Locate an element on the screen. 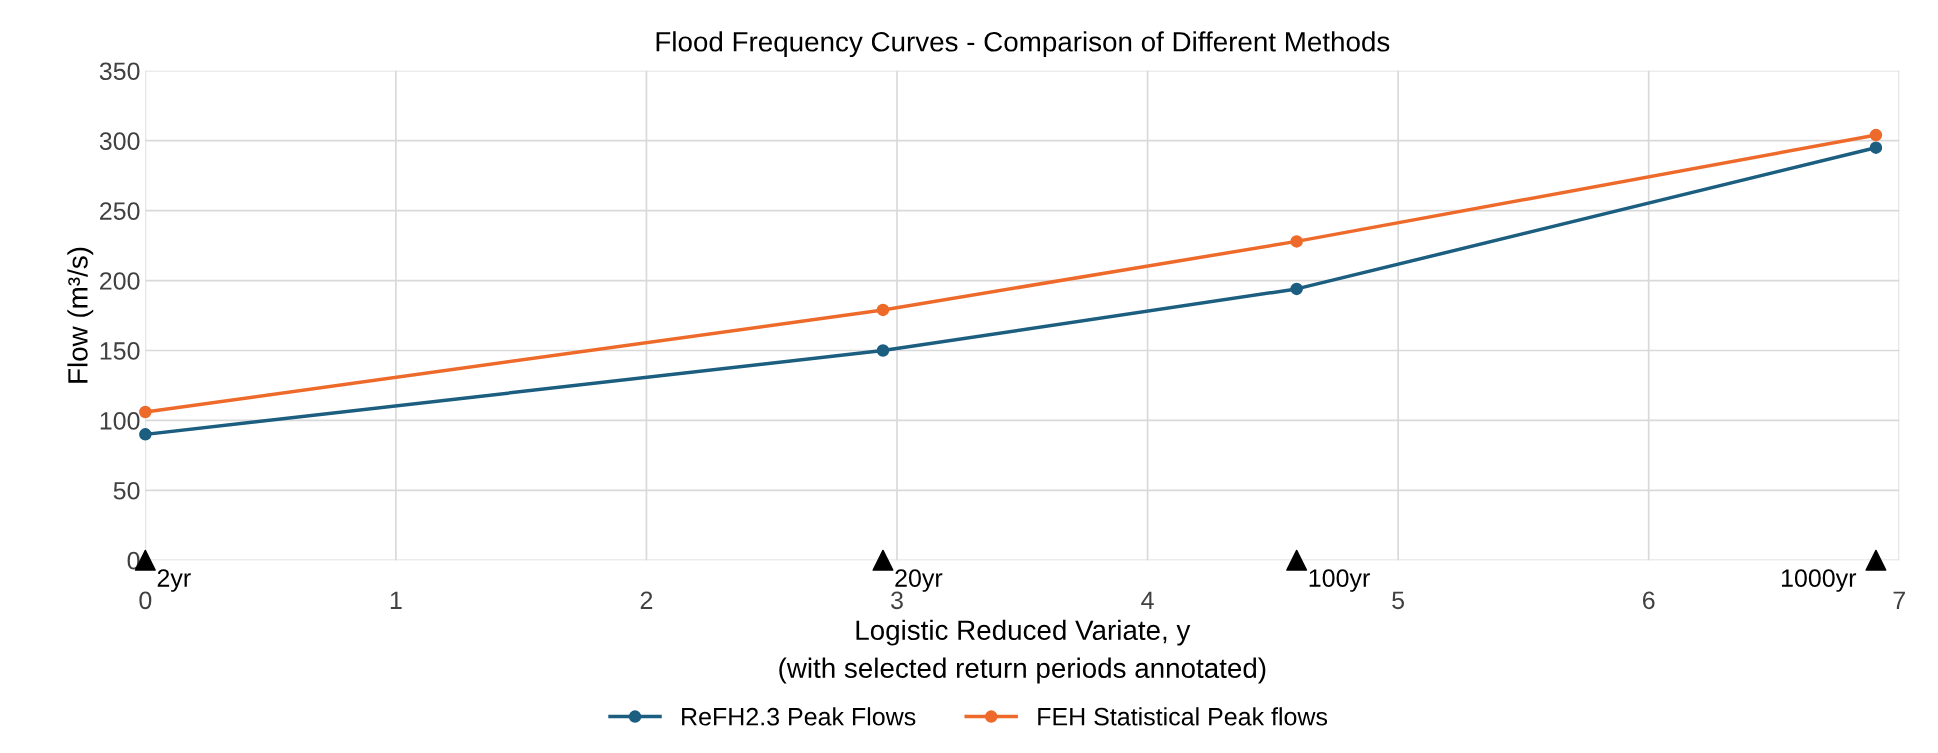 The image size is (1938, 753). x-tick-label: 0 is located at coordinates (145, 600).